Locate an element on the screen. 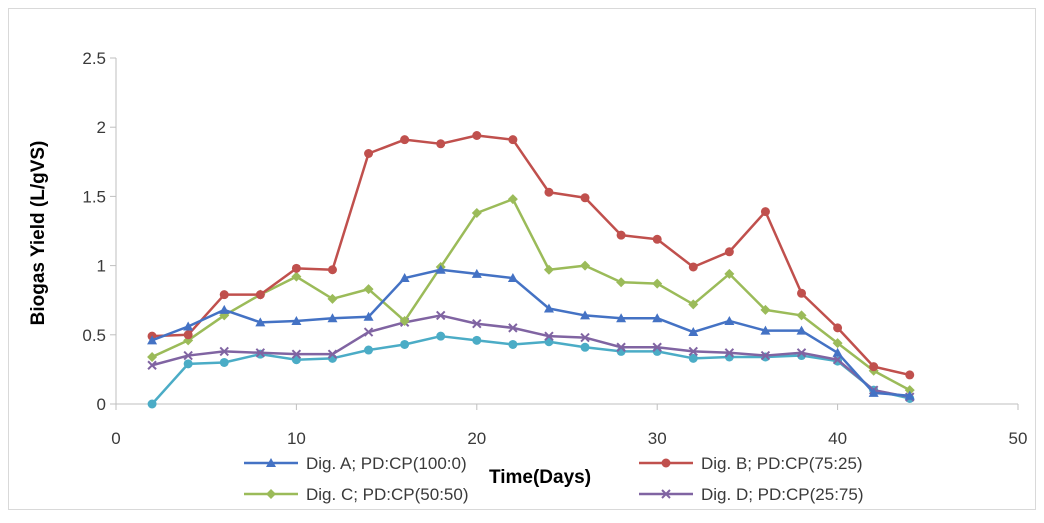  y-tick-label: 0 is located at coordinates (101, 404).